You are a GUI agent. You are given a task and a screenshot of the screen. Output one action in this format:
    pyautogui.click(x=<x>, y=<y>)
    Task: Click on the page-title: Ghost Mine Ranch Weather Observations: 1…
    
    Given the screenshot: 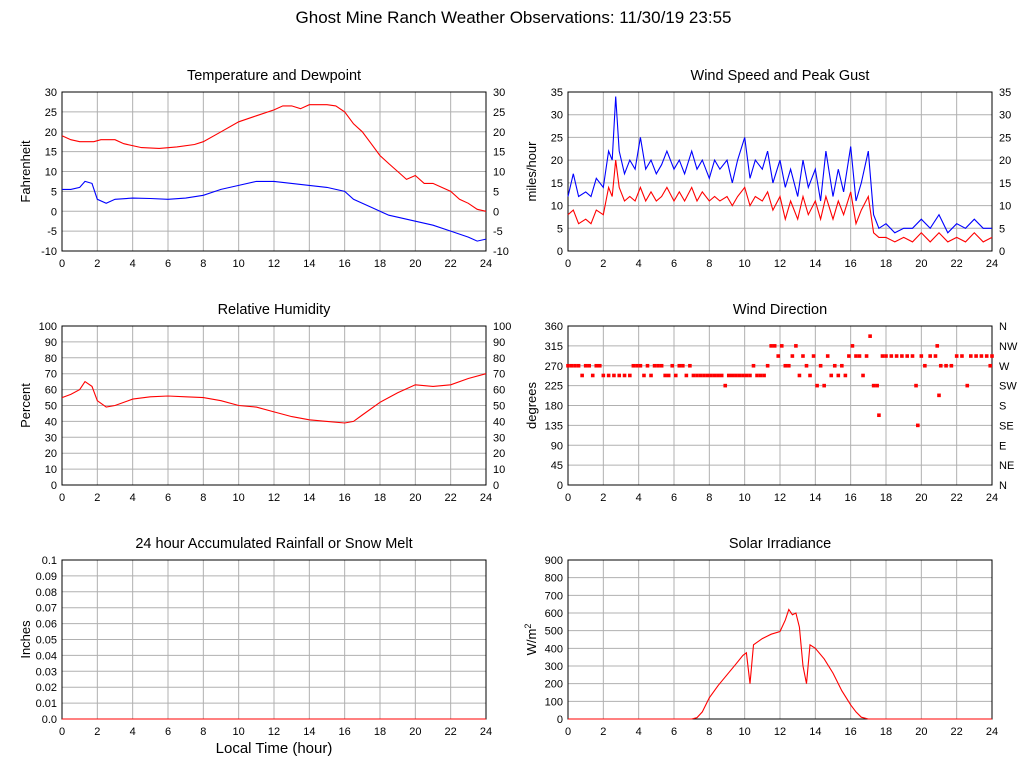 What is the action you would take?
    pyautogui.click(x=513, y=17)
    